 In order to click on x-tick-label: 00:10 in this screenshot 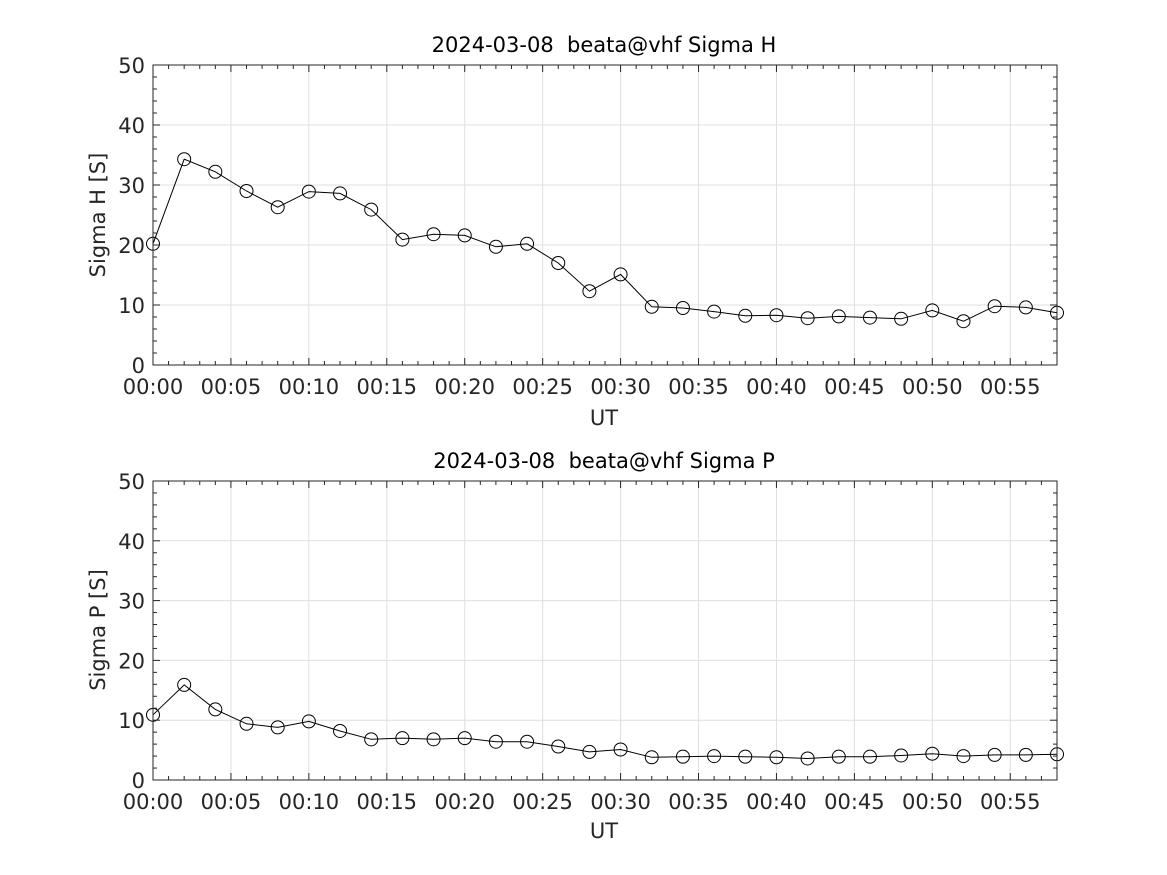, I will do `click(309, 802)`.